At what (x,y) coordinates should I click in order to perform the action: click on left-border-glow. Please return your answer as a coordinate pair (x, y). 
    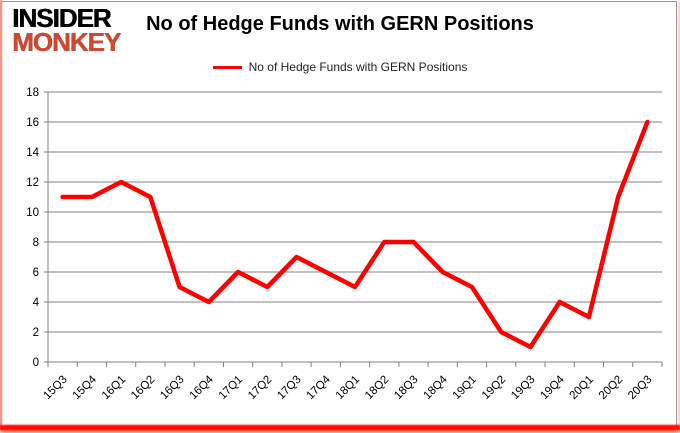
    Looking at the image, I should click on (1, 214).